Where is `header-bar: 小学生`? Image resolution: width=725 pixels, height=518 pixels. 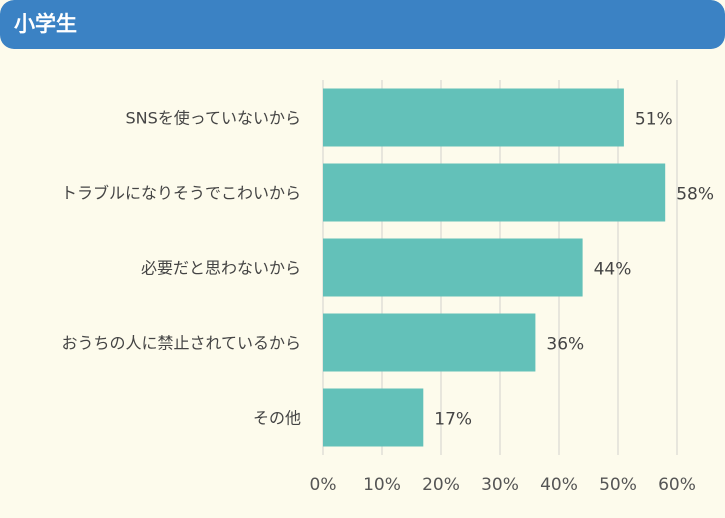
header-bar: 小学生 is located at coordinates (362, 24).